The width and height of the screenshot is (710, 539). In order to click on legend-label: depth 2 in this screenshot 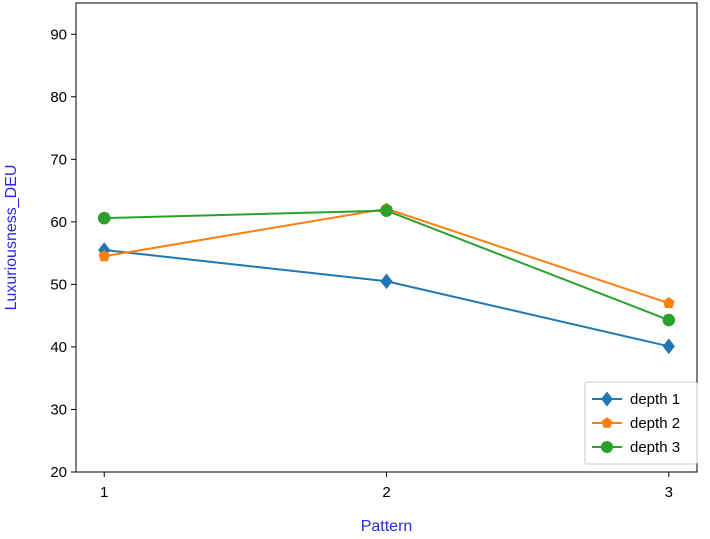, I will do `click(655, 423)`.